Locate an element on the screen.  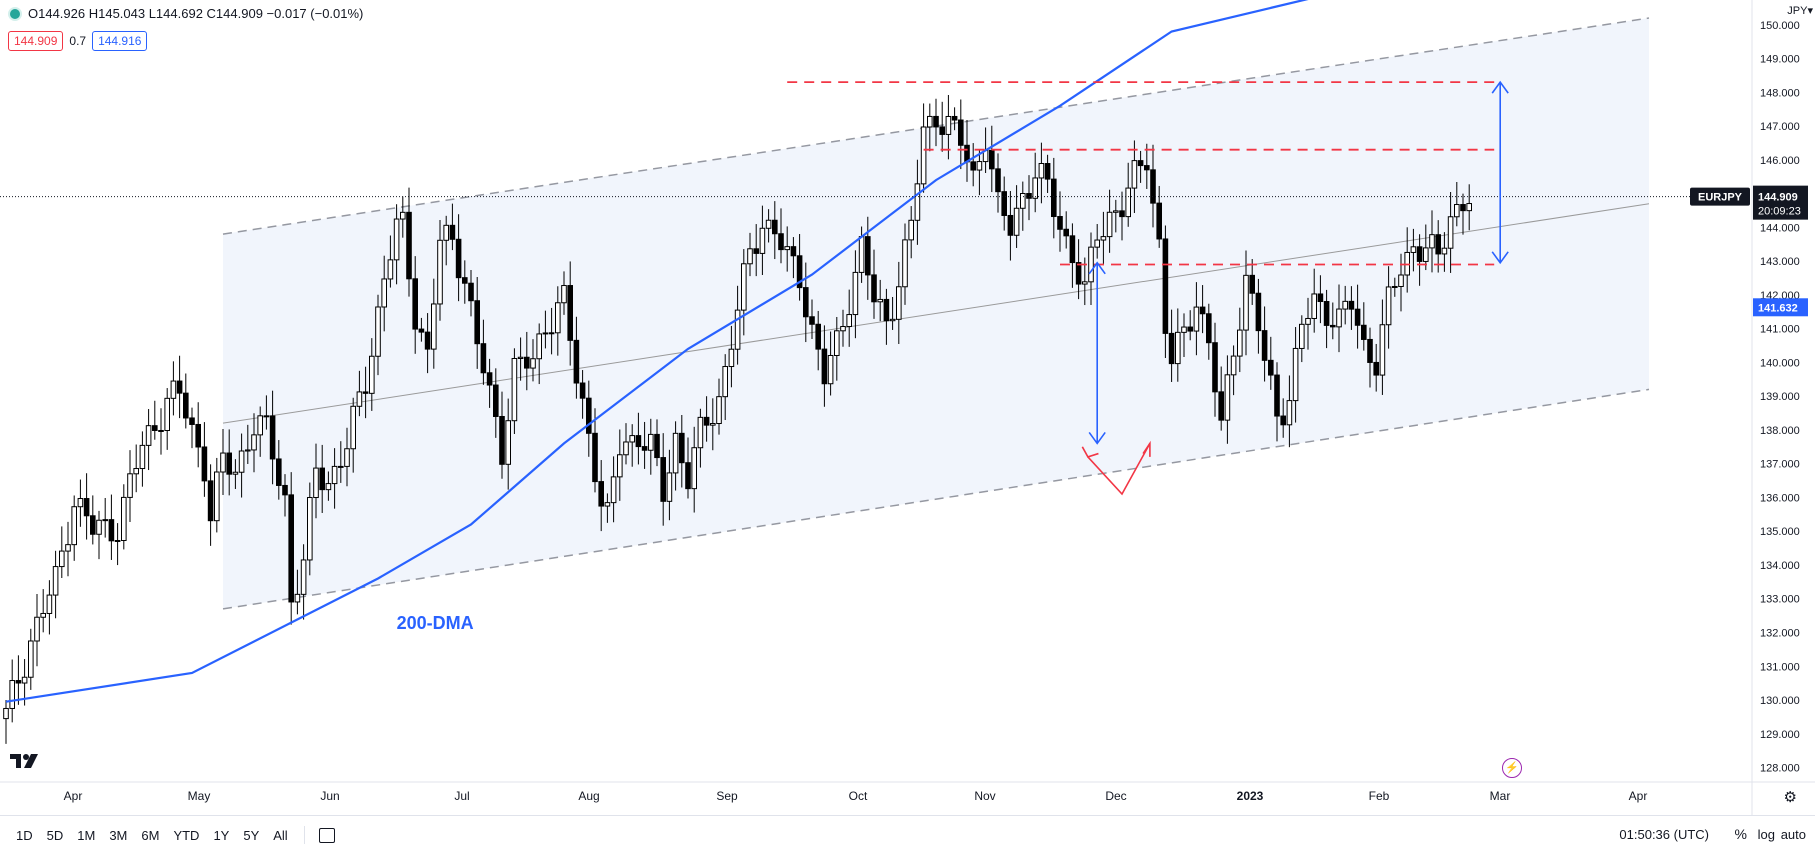
timeframe-1d: 1D is located at coordinates (24, 835).